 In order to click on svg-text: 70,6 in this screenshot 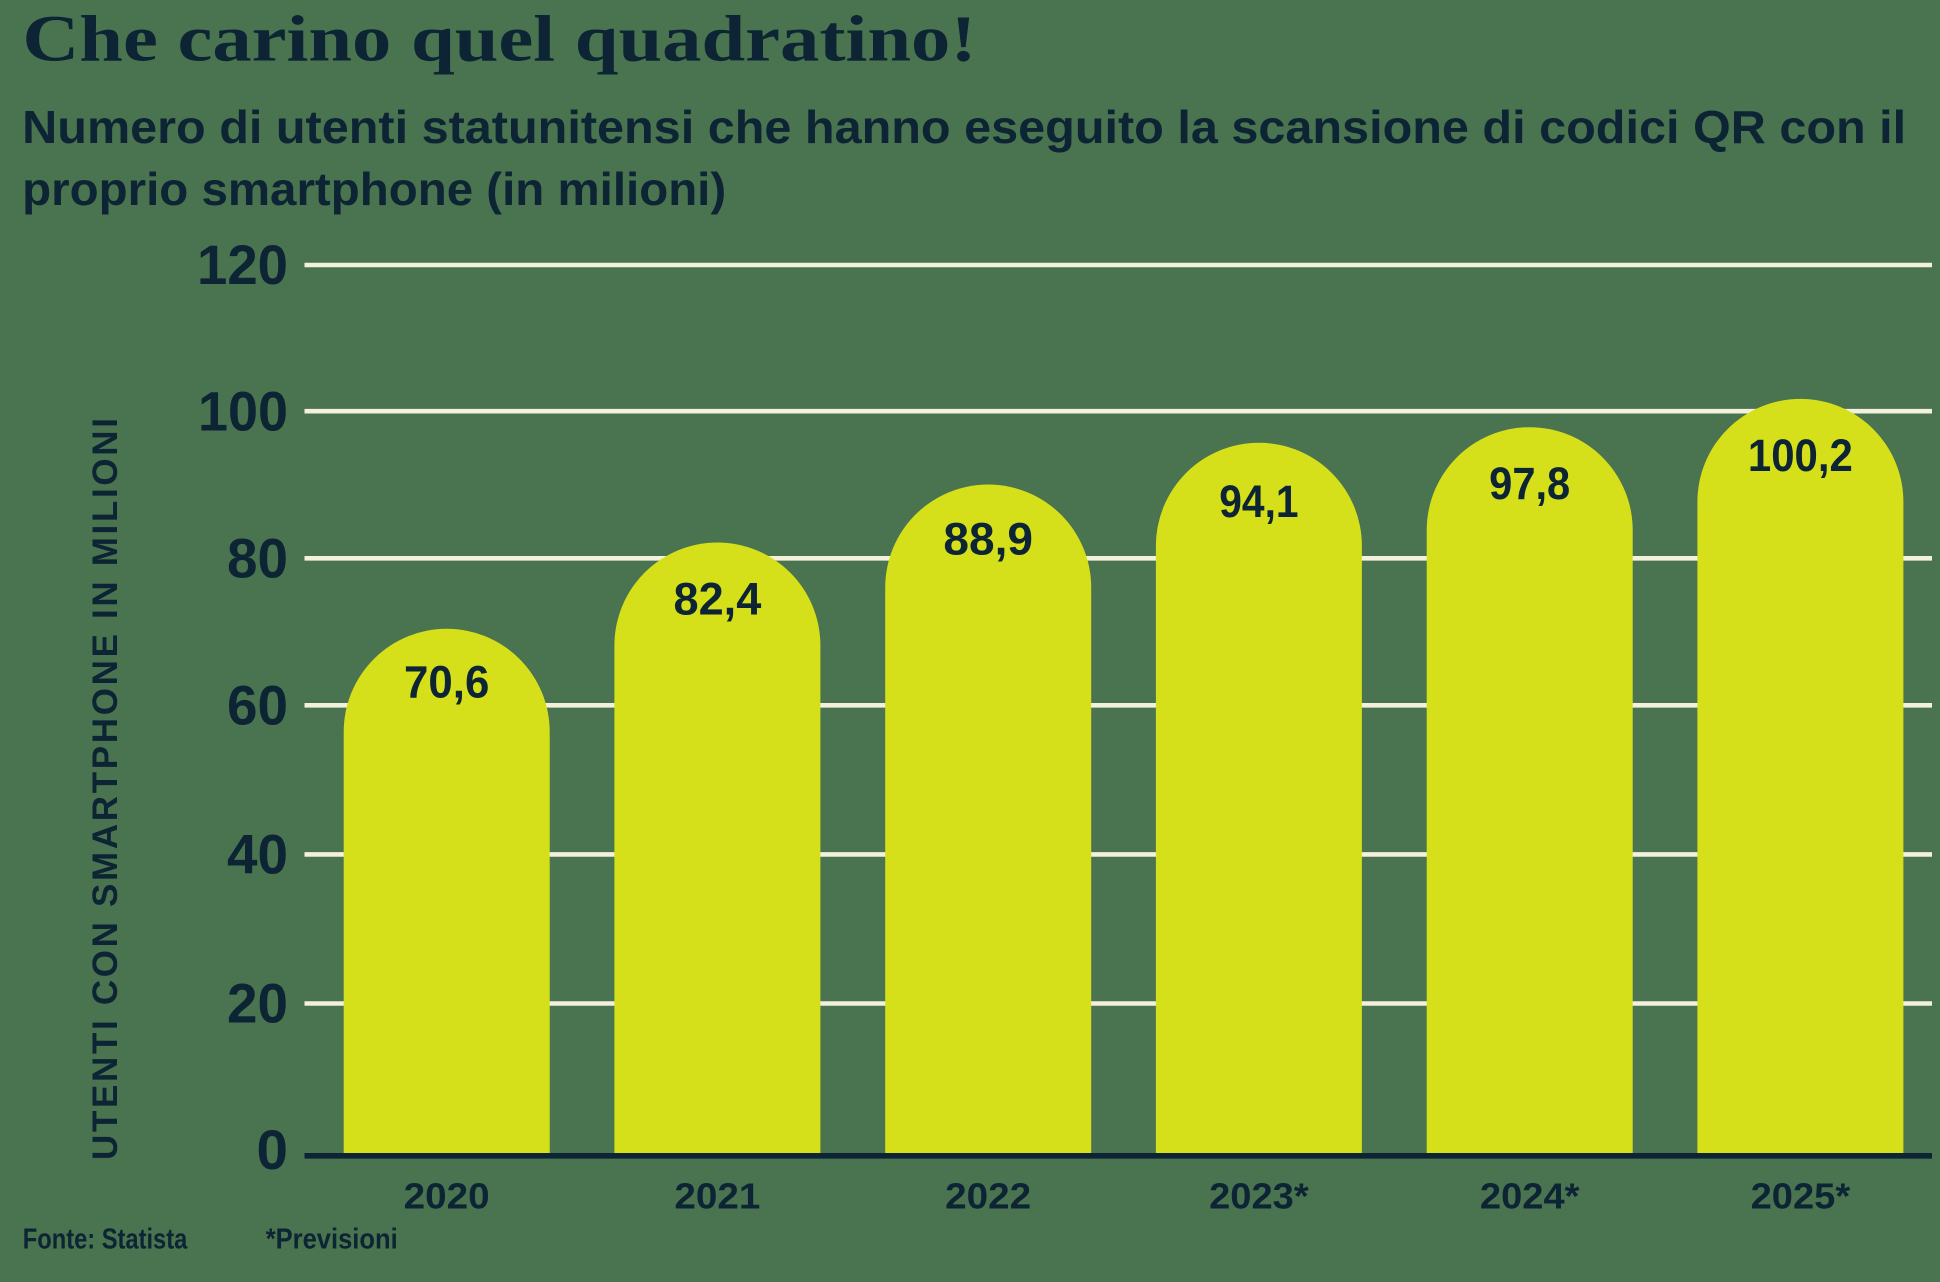, I will do `click(446, 682)`.